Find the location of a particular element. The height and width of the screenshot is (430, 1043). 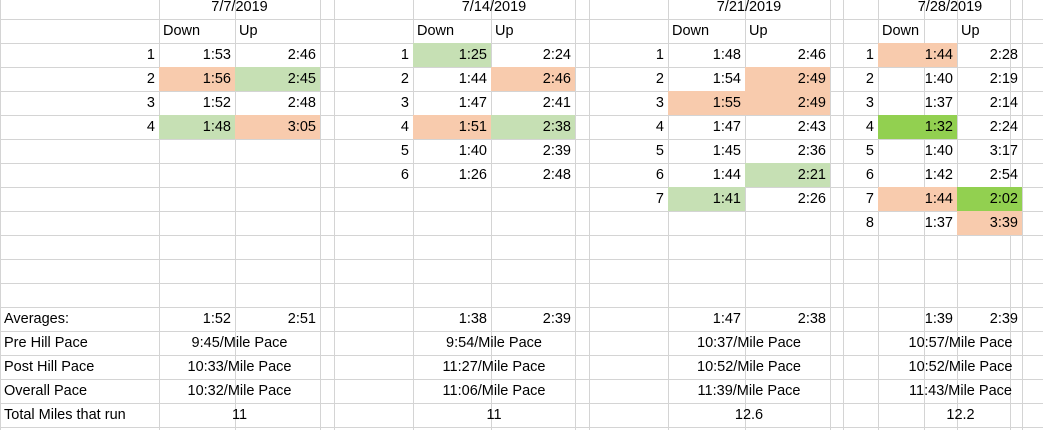

down-time-cell: 1:32 is located at coordinates (917, 127).